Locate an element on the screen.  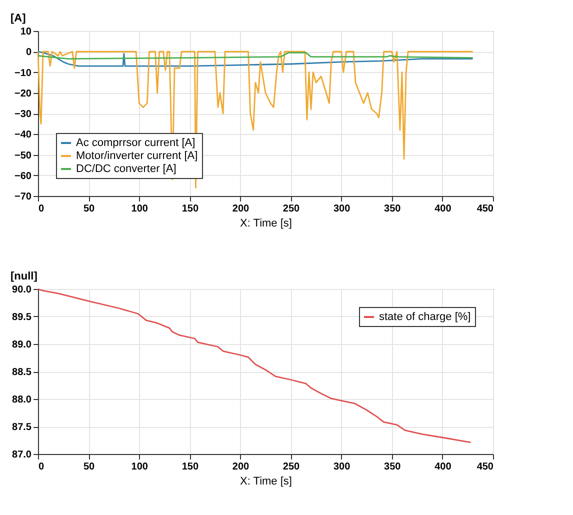
y-tick-label: 87.5 is located at coordinates (22, 427).